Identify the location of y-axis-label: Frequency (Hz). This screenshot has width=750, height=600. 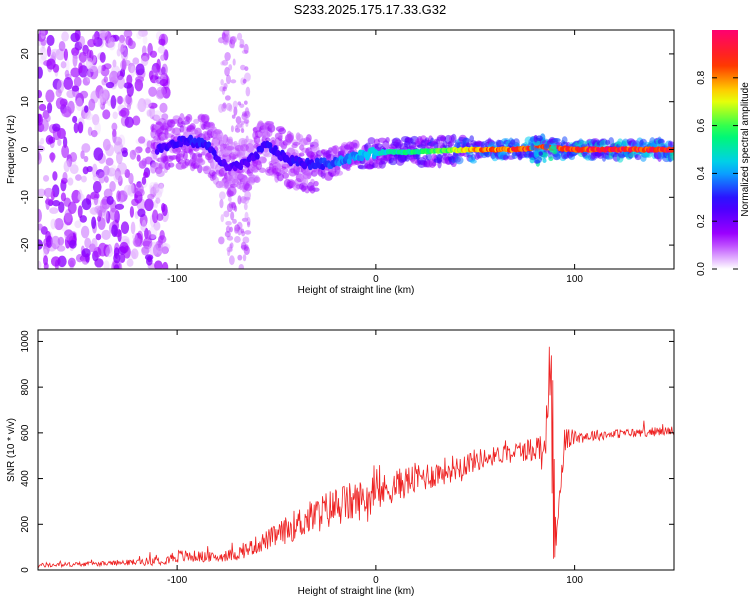
(11, 149).